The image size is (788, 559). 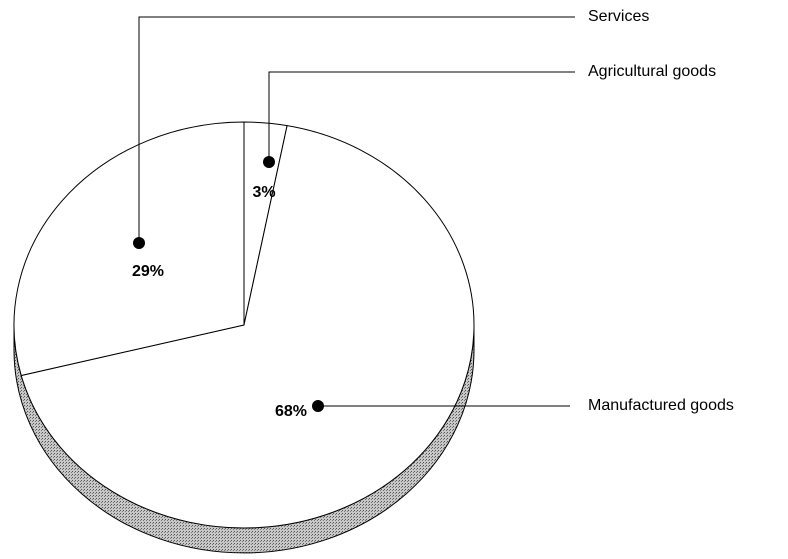 I want to click on value-label: 68%, so click(x=291, y=411).